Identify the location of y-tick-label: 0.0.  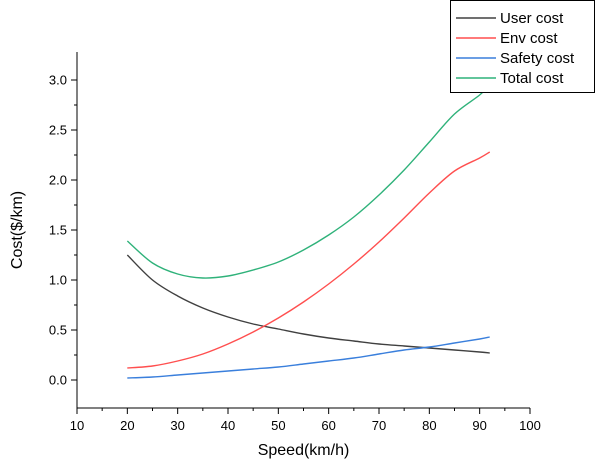
(58, 380).